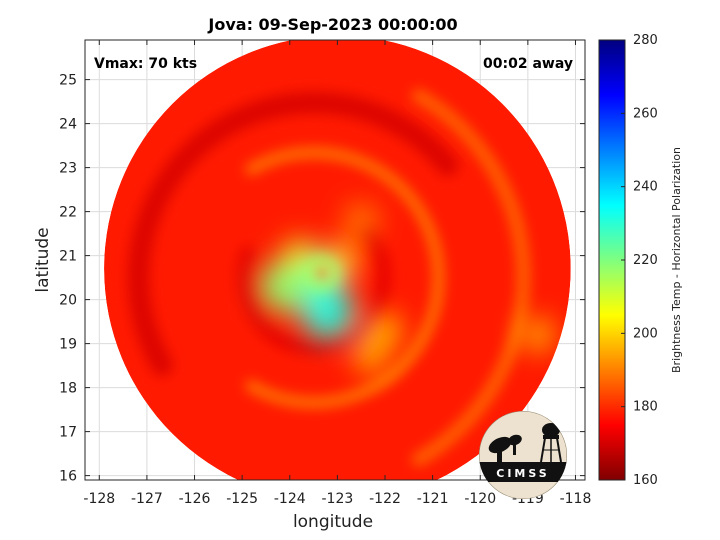 The image size is (720, 540). Describe the element at coordinates (385, 499) in the screenshot. I see `x-tick-label: -122` at that location.